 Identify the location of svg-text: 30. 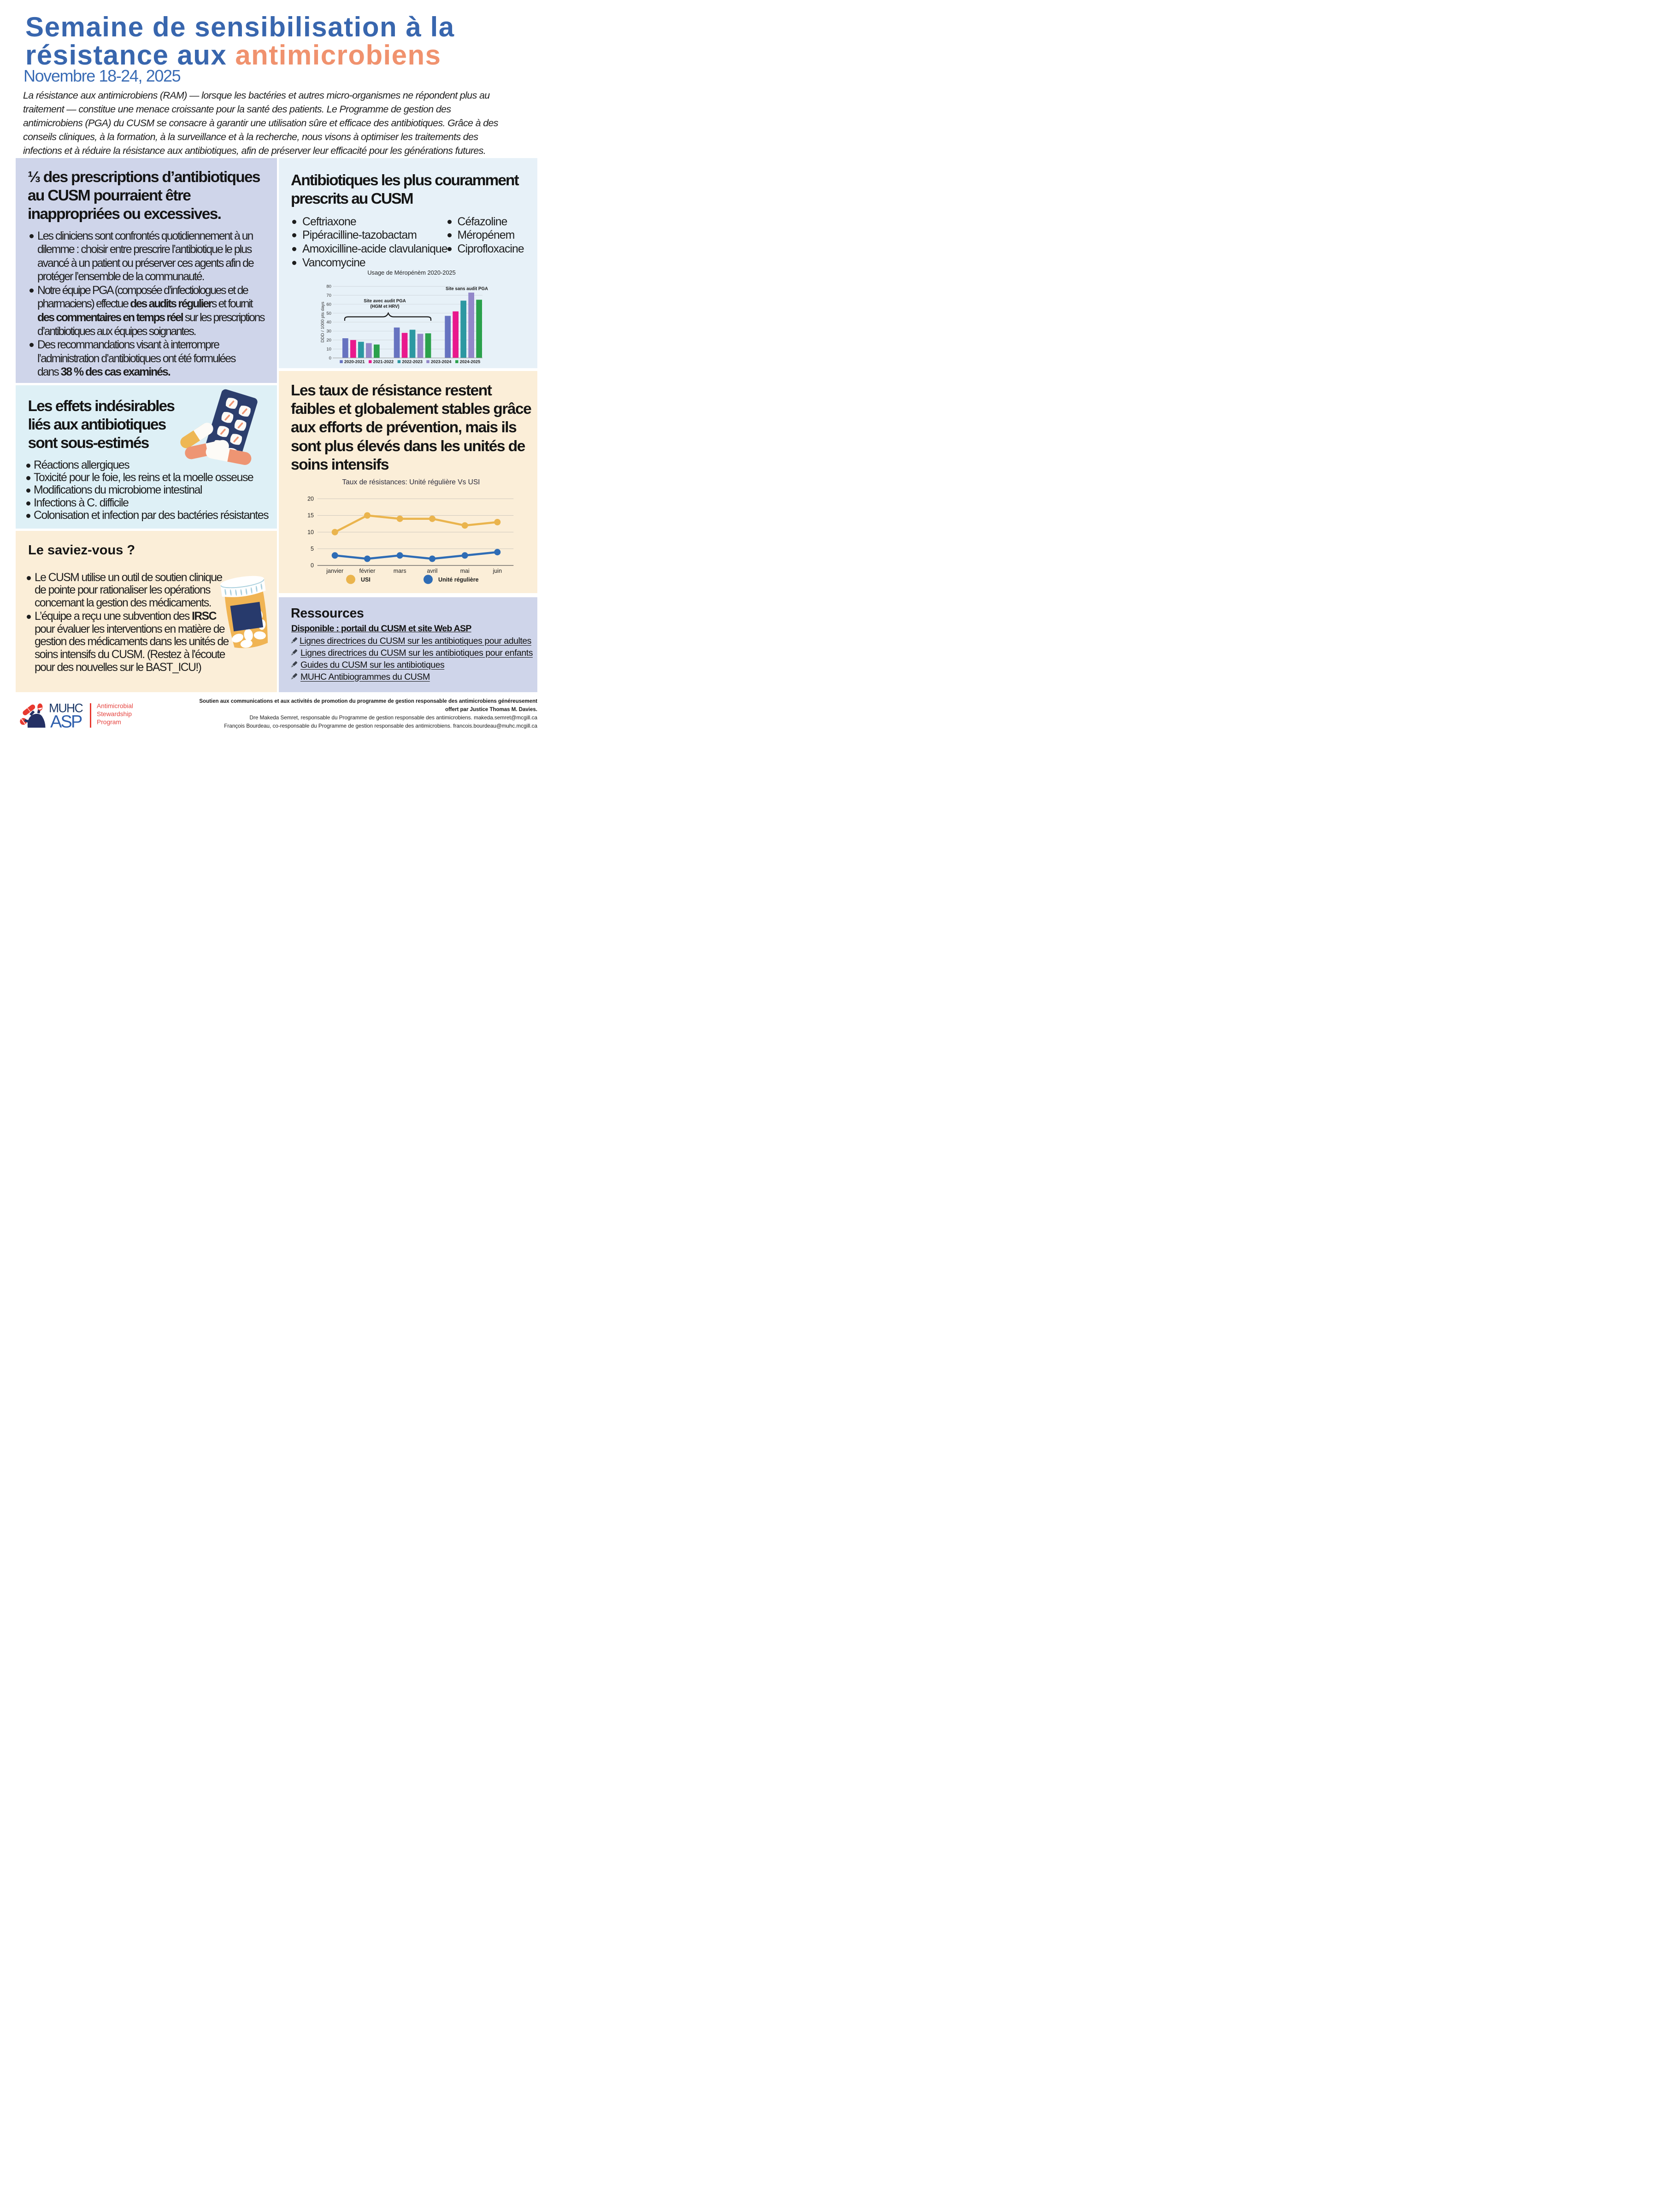
(328, 331).